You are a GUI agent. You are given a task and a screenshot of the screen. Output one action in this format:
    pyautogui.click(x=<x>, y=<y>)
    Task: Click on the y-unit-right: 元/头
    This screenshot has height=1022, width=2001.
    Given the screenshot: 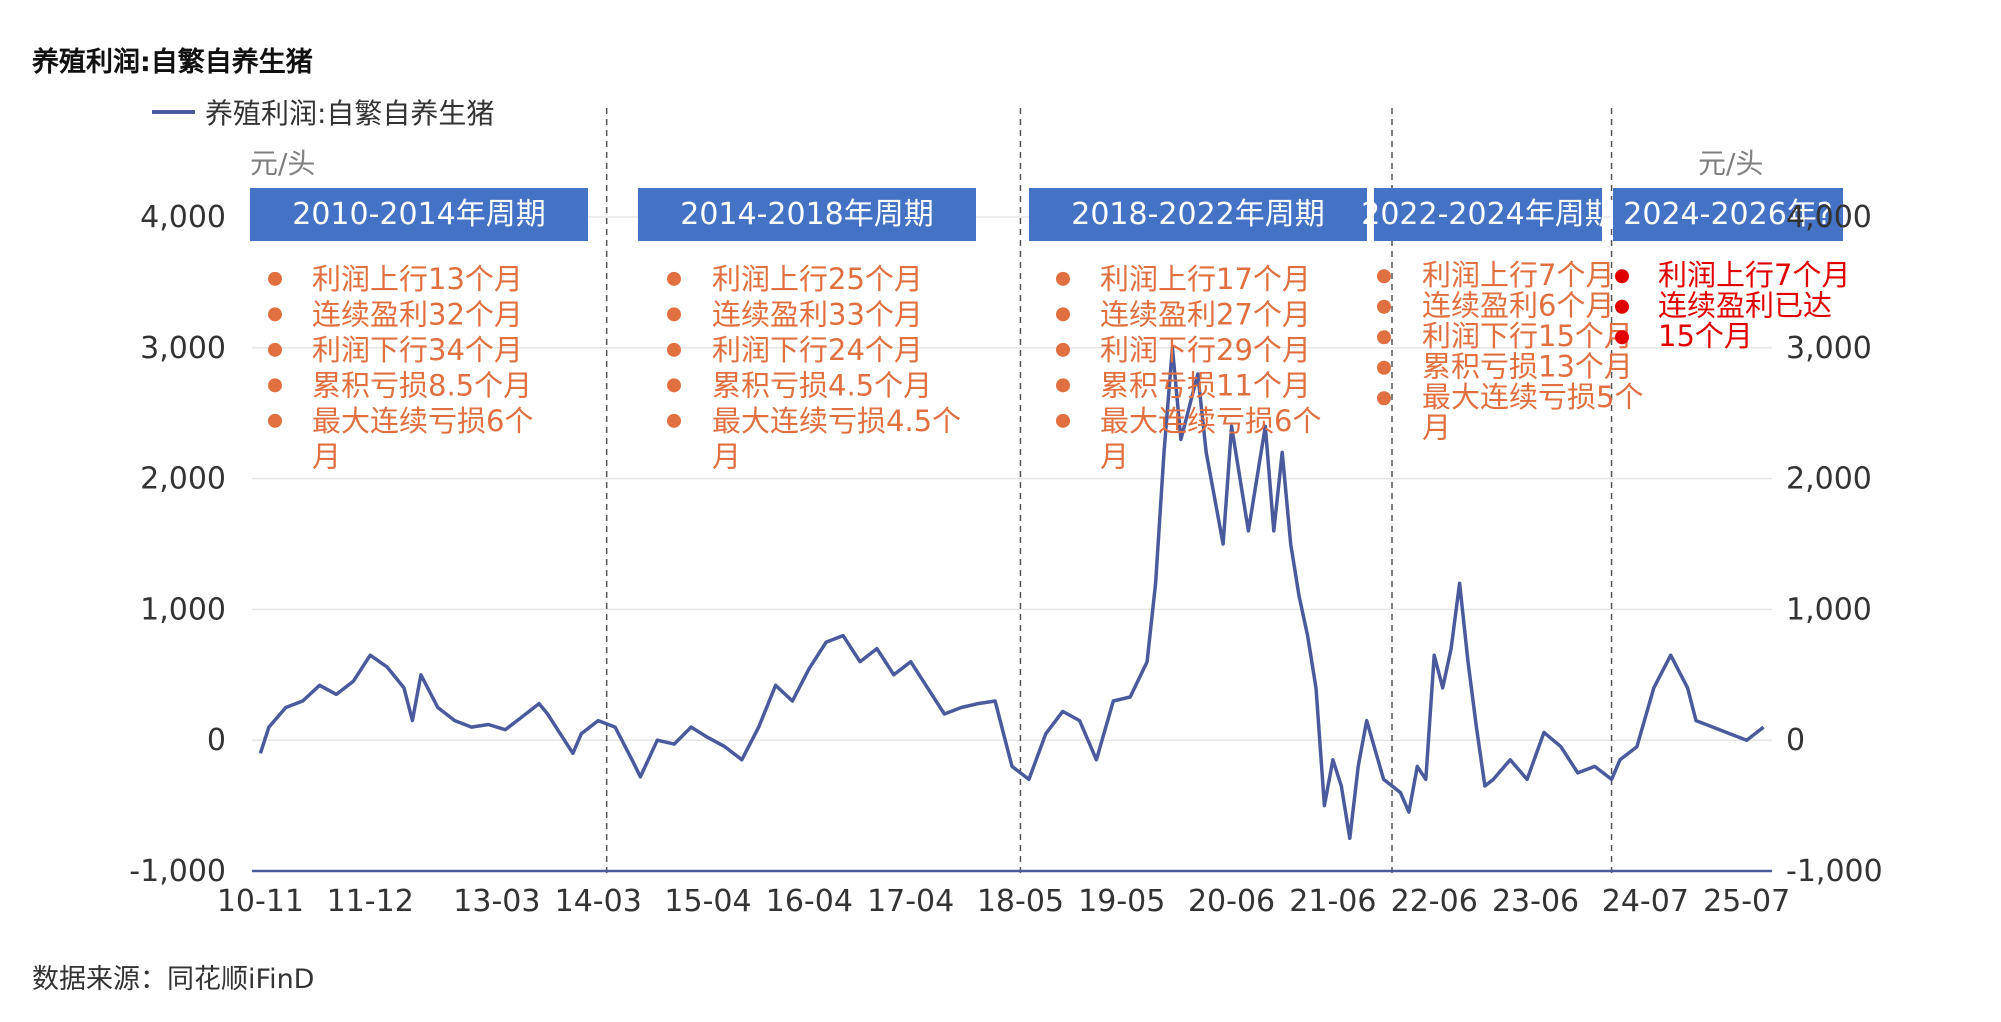 What is the action you would take?
    pyautogui.click(x=1730, y=163)
    